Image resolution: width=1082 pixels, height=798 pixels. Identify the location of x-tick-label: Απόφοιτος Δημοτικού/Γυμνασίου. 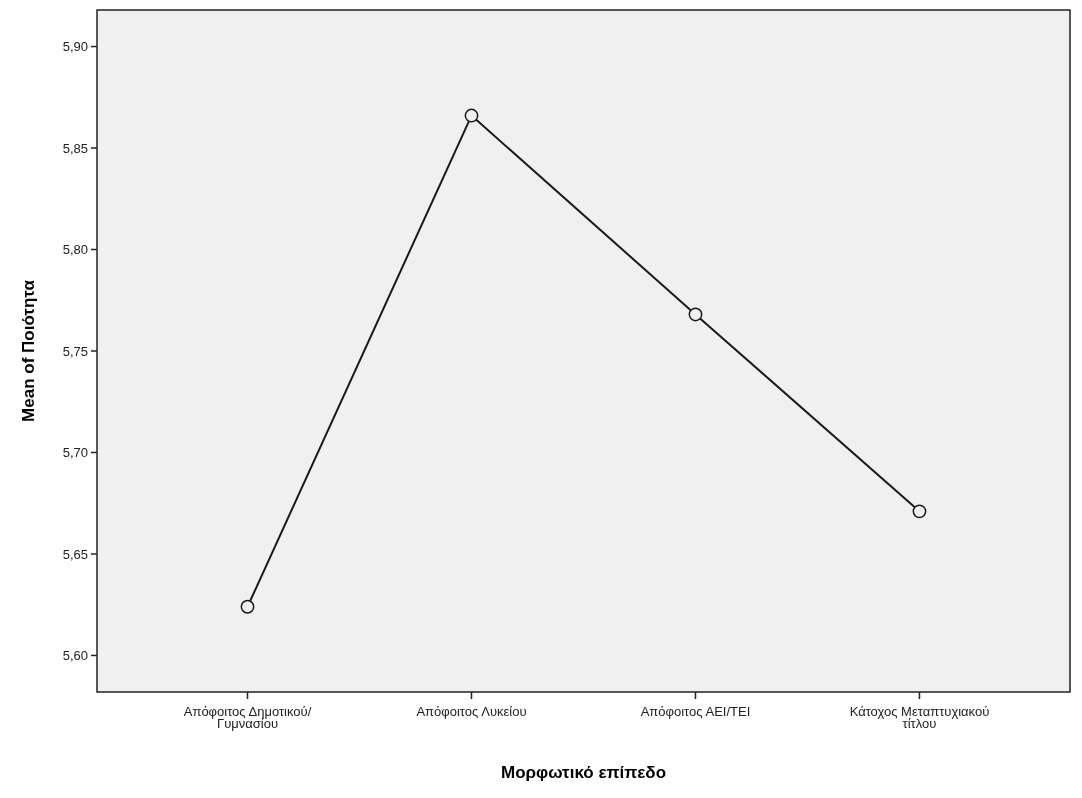
(247, 717).